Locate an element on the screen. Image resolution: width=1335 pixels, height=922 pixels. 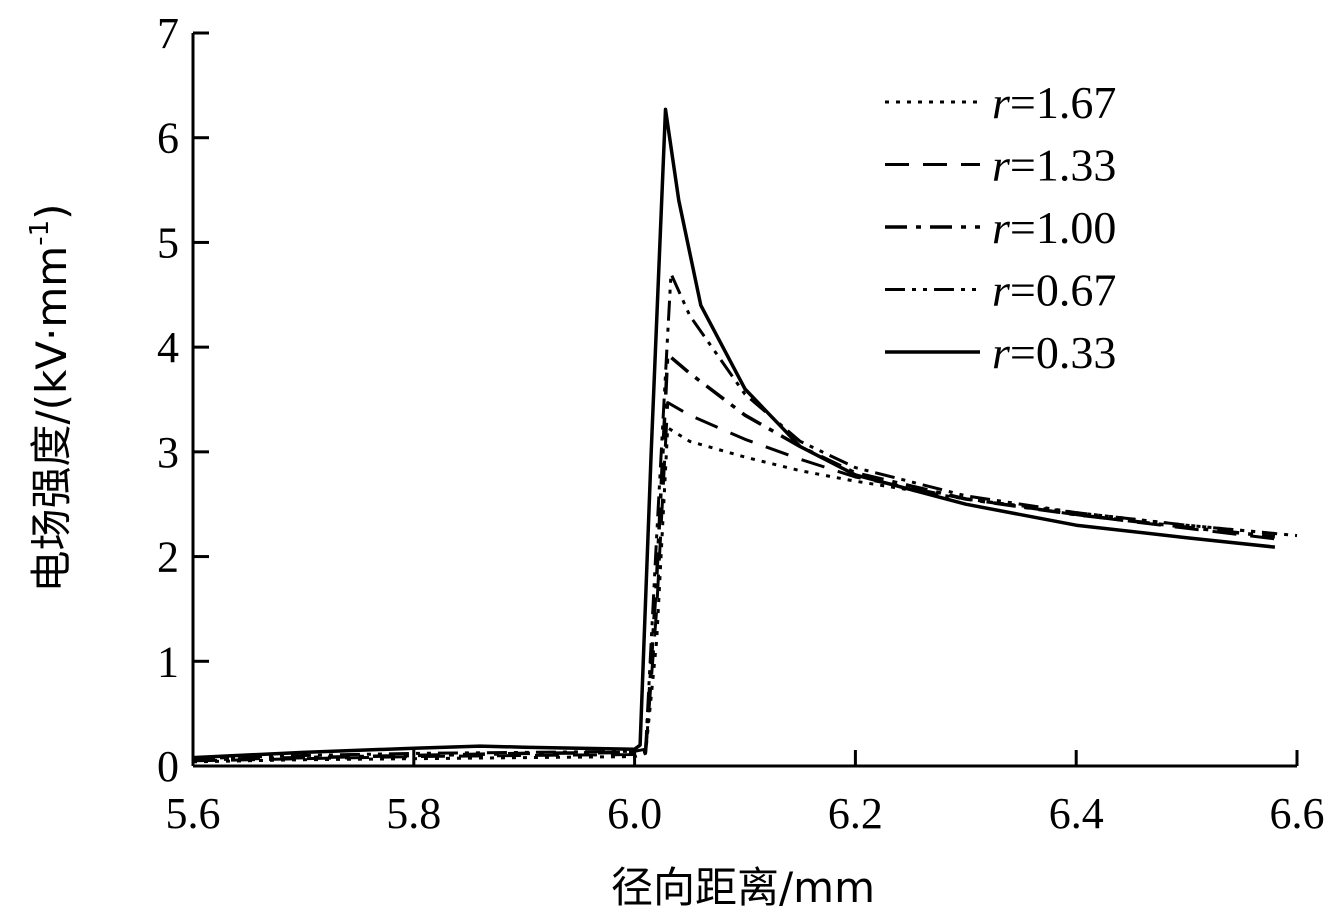
y-axis-title-group: 电场强度/(kV·mm-1) is located at coordinates (50, 397).